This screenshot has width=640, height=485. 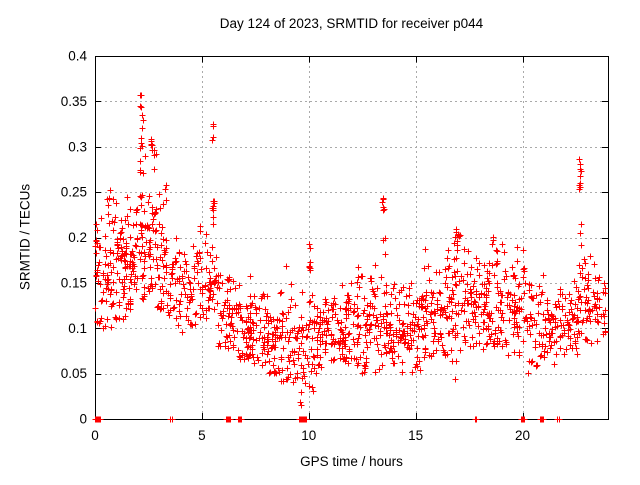 I want to click on y-tick-label: 0.05, so click(x=74, y=373).